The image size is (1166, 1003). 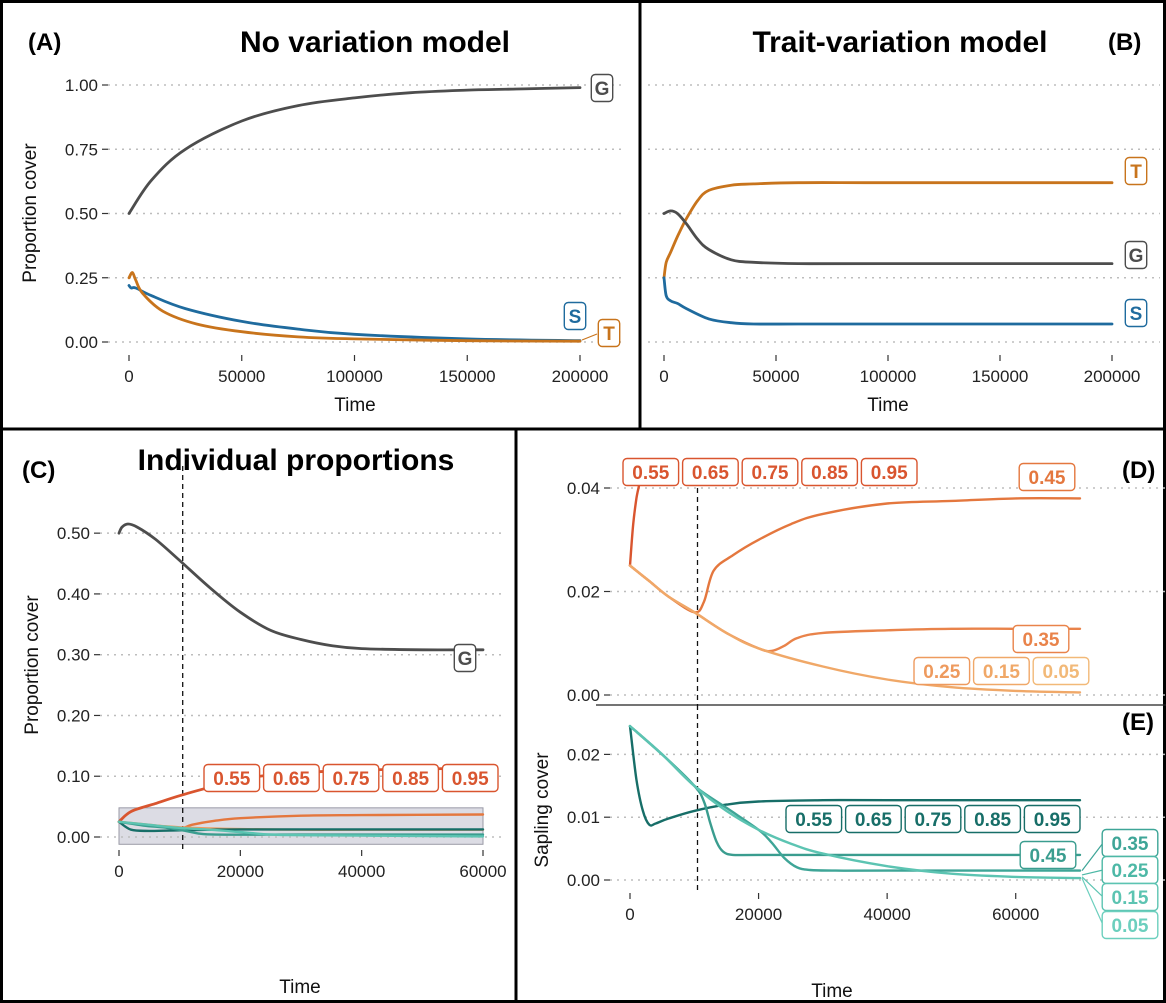 I want to click on label-e-0.45: 0.45, so click(x=1048, y=856).